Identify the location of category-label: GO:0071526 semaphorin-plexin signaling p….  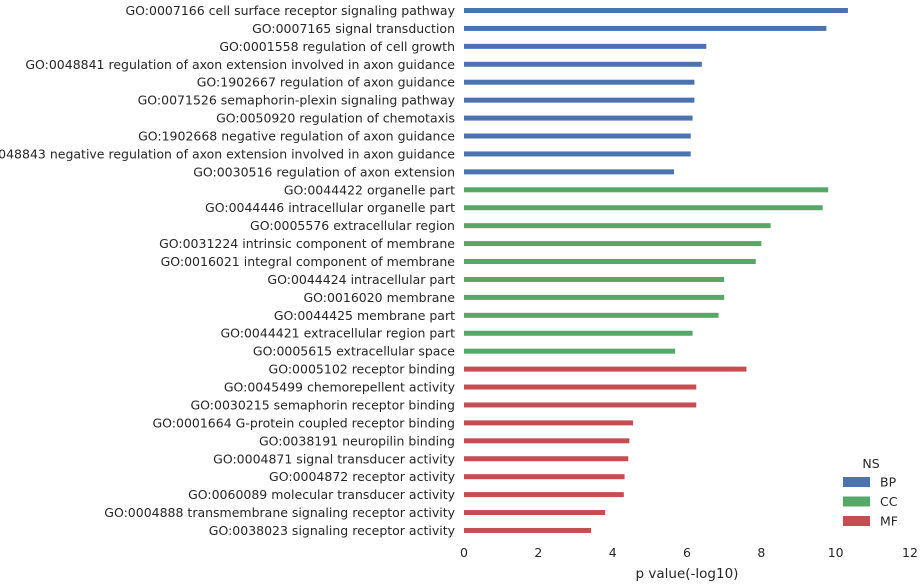
(297, 100).